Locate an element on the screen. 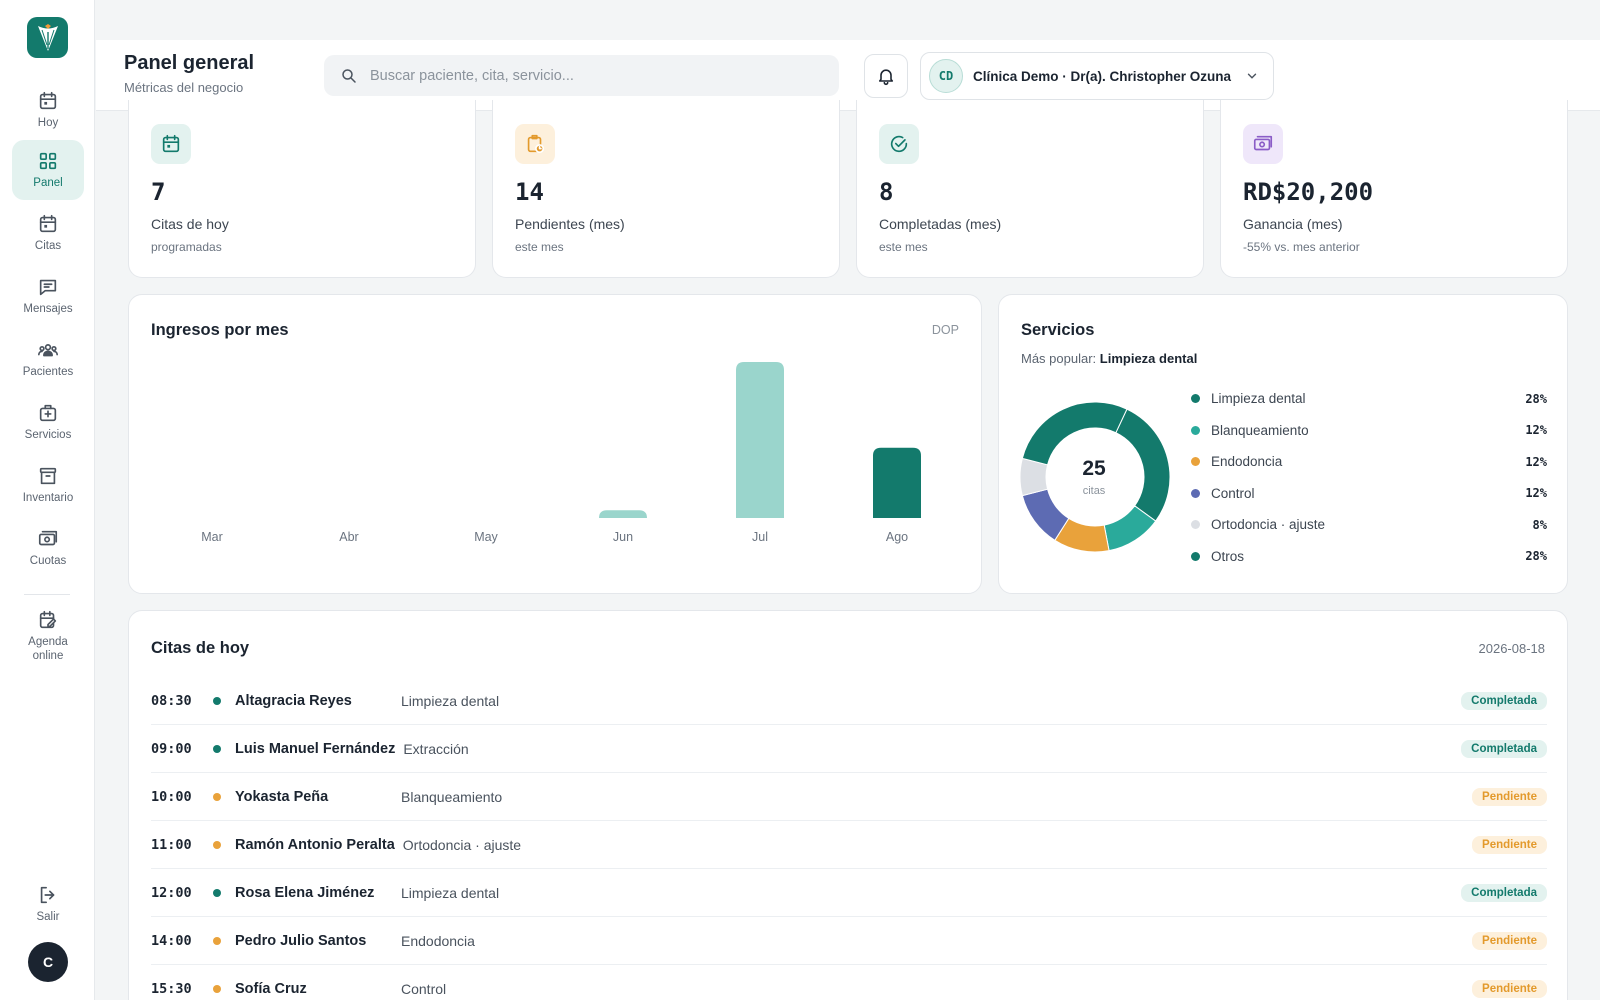 The width and height of the screenshot is (1600, 1000). sidebar-item-label: Hoy is located at coordinates (48, 123).